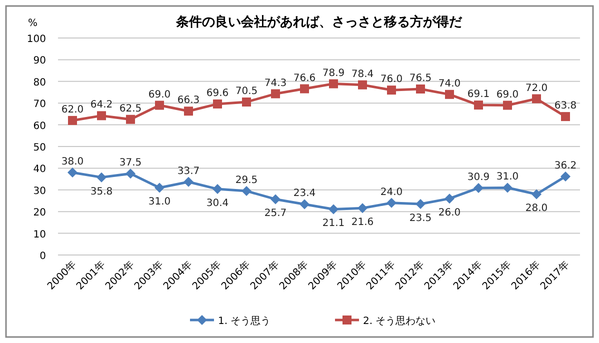 The width and height of the screenshot is (599, 343). What do you see at coordinates (536, 88) in the screenshot?
I see `data-label: 72.0` at bounding box center [536, 88].